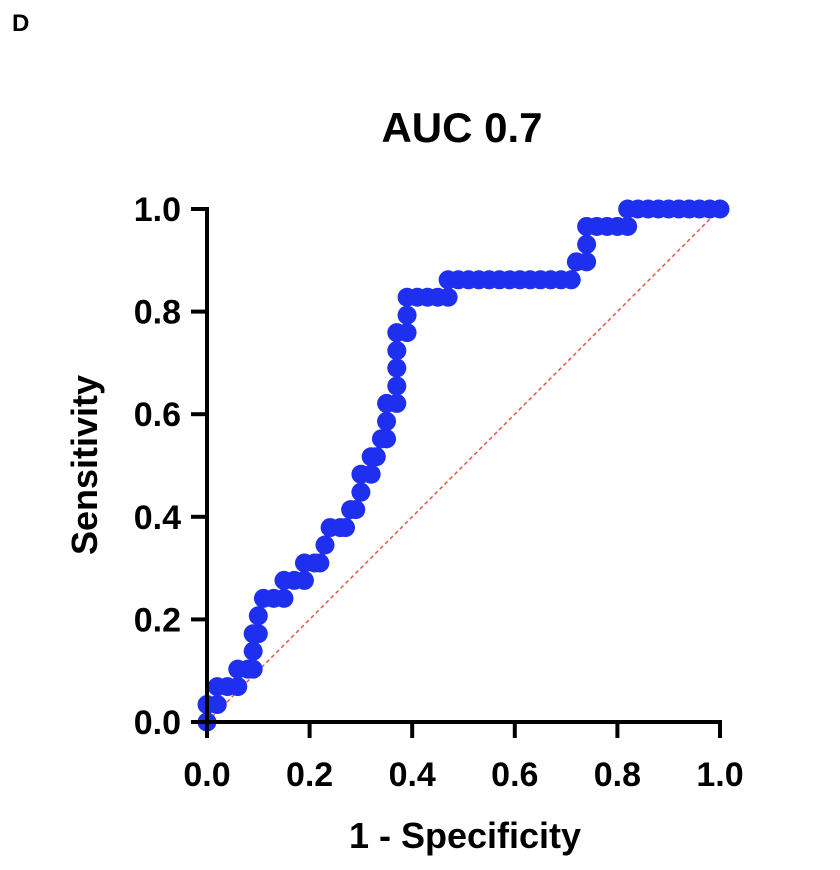  What do you see at coordinates (719, 775) in the screenshot?
I see `x-tick-label-5: 1.0` at bounding box center [719, 775].